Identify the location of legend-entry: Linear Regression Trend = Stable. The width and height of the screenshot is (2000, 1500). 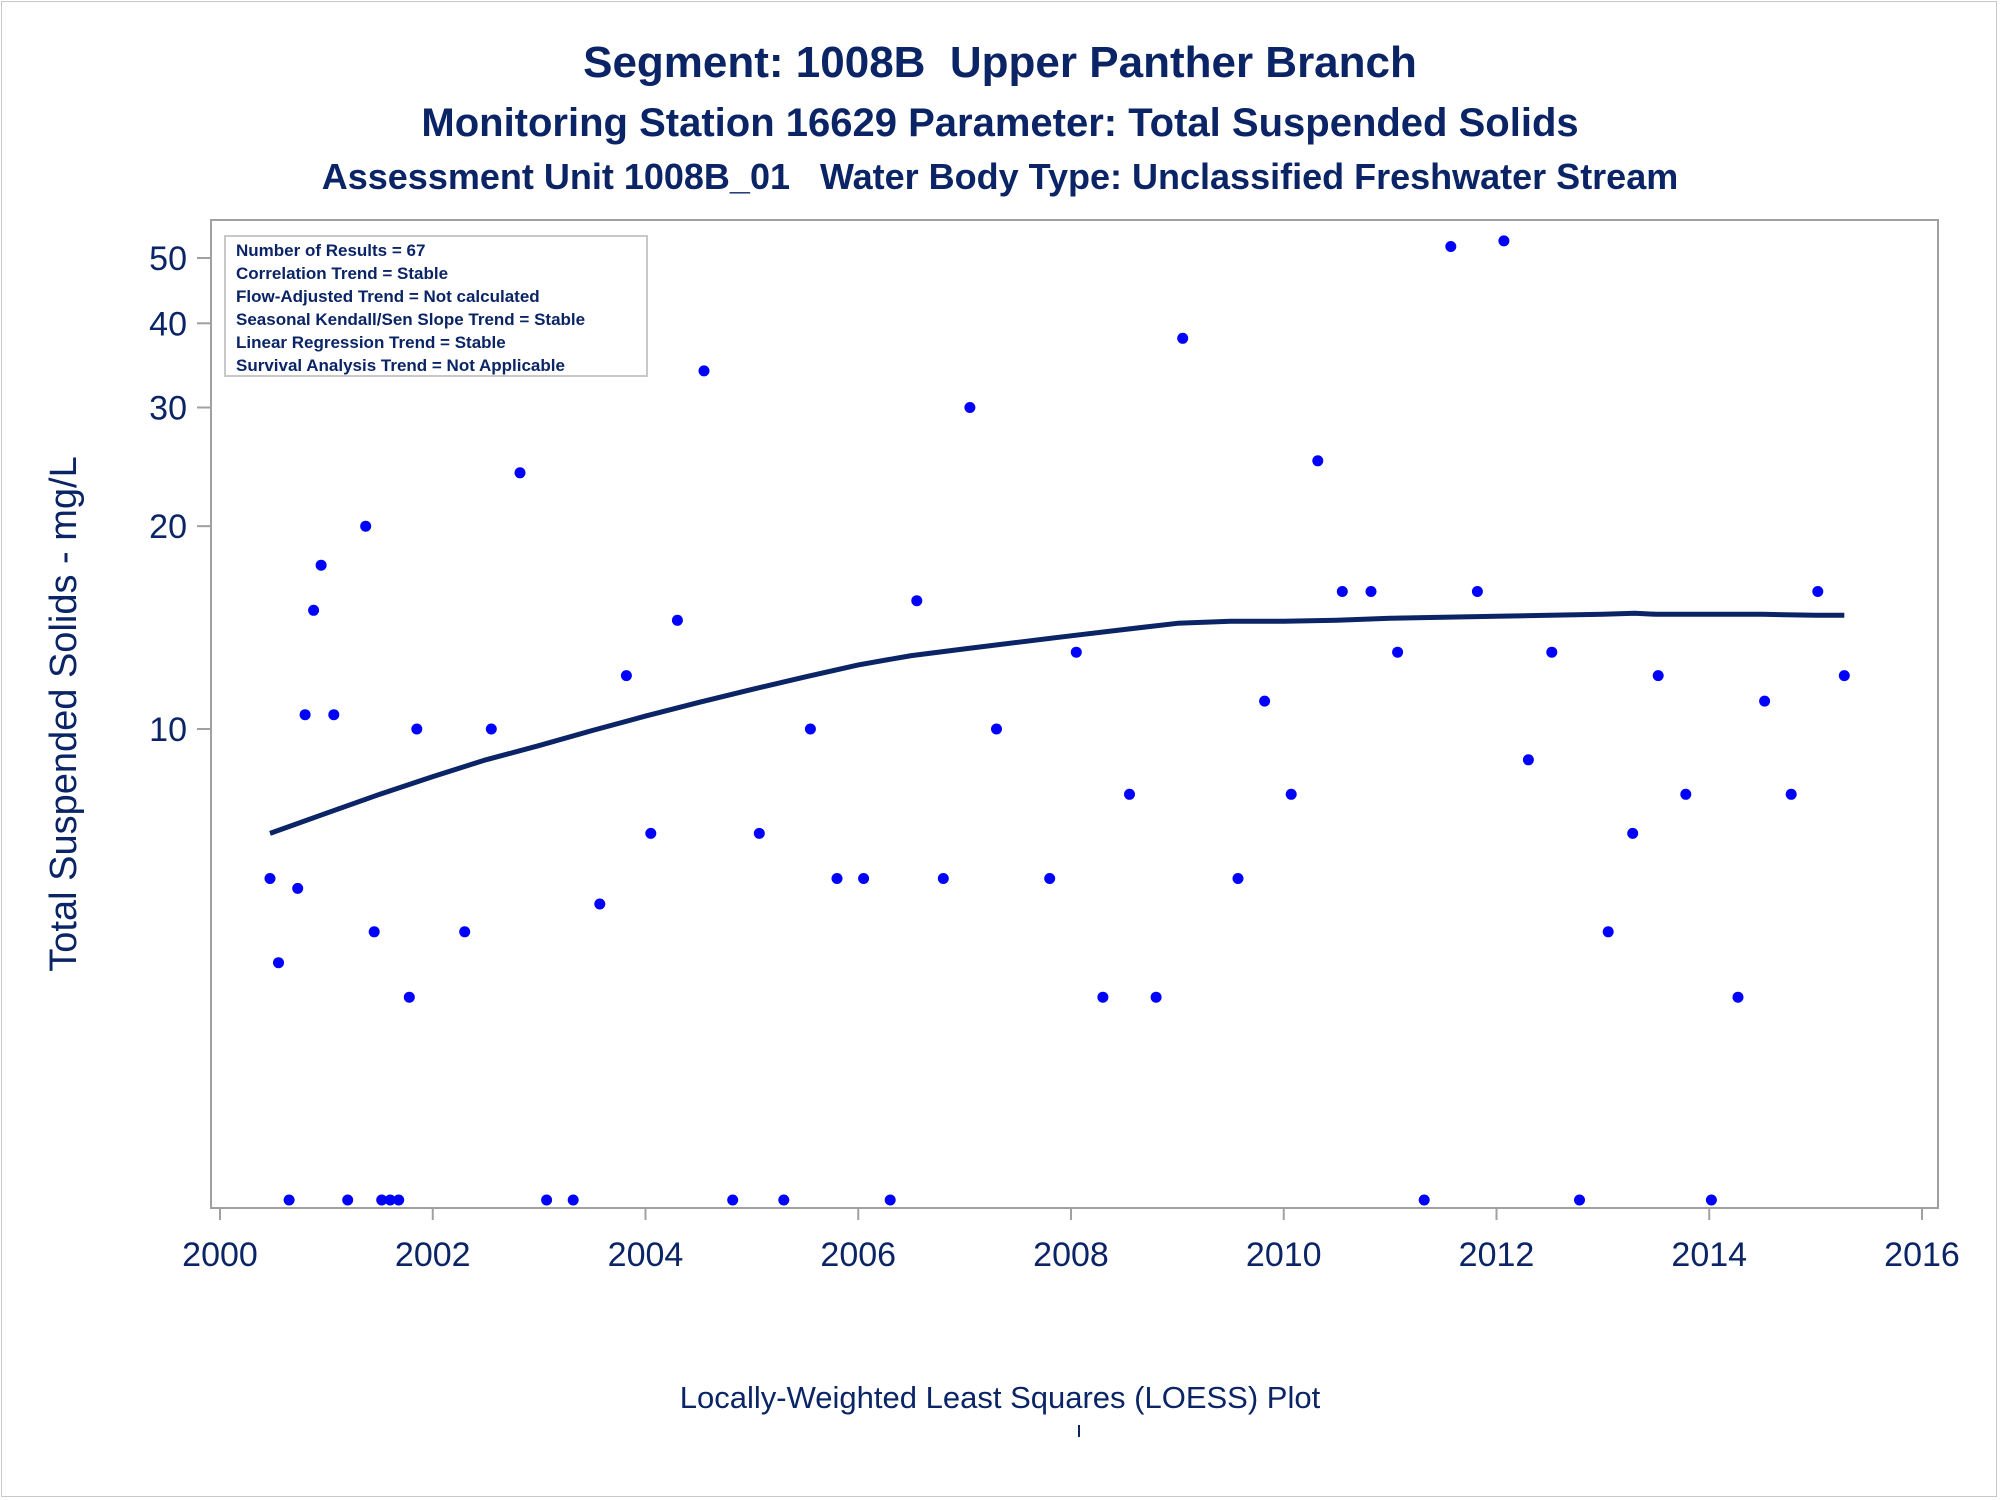
(371, 342).